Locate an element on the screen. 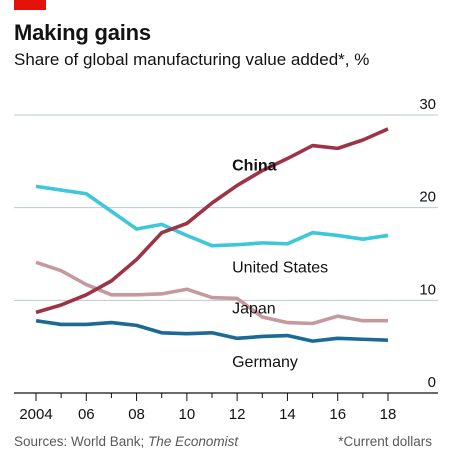  series-line-germany is located at coordinates (212, 330).